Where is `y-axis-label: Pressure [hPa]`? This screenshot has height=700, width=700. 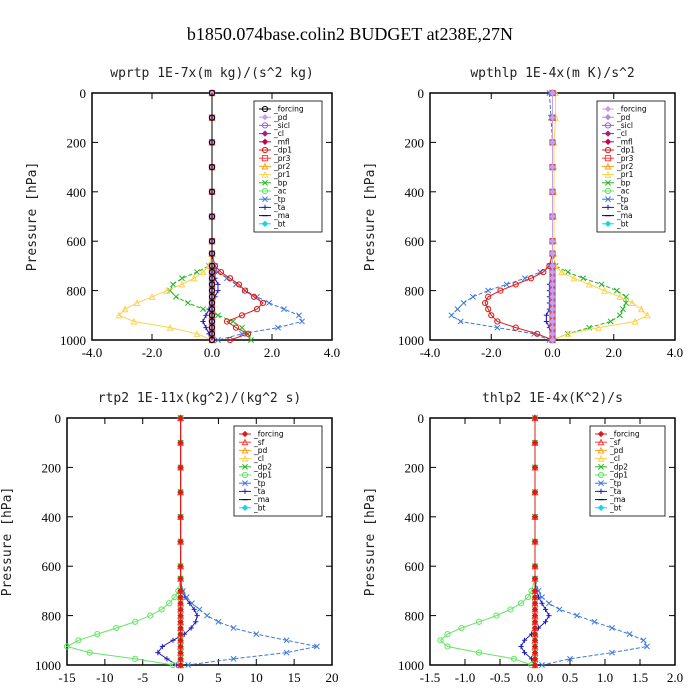 y-axis-label: Pressure [hPa] is located at coordinates (7, 542).